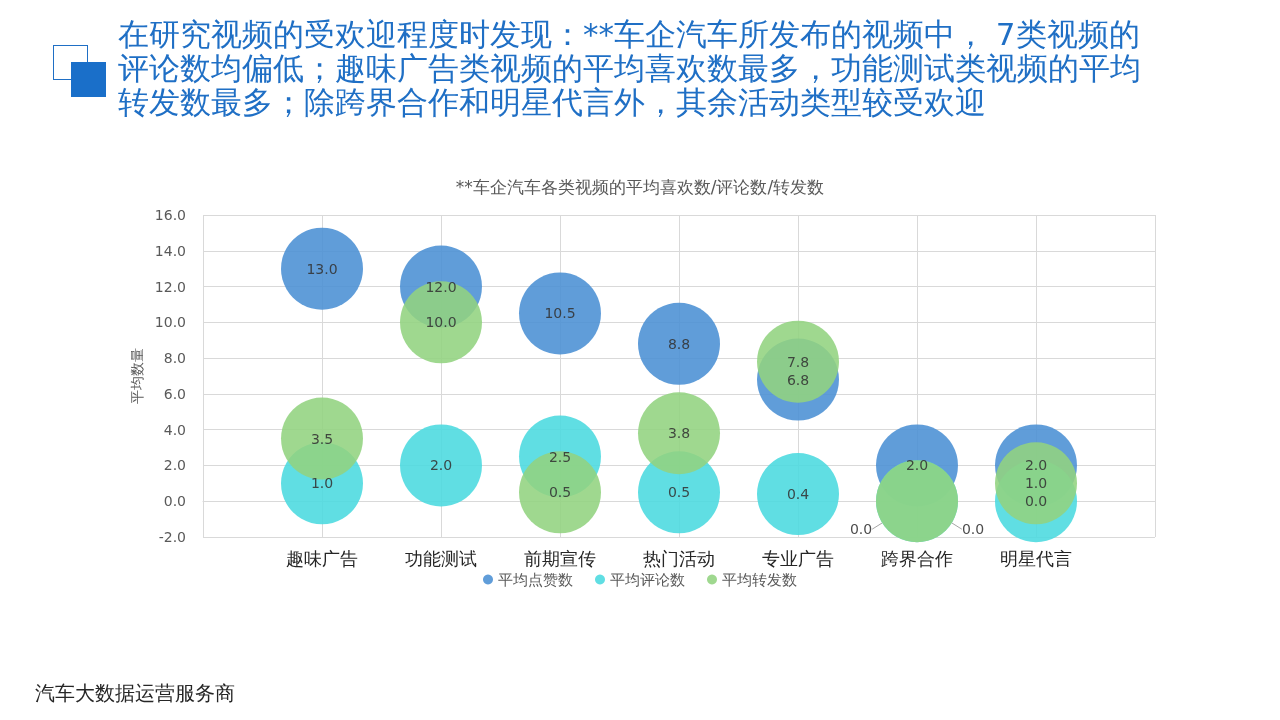  What do you see at coordinates (560, 313) in the screenshot?
I see `data-label: 10.5` at bounding box center [560, 313].